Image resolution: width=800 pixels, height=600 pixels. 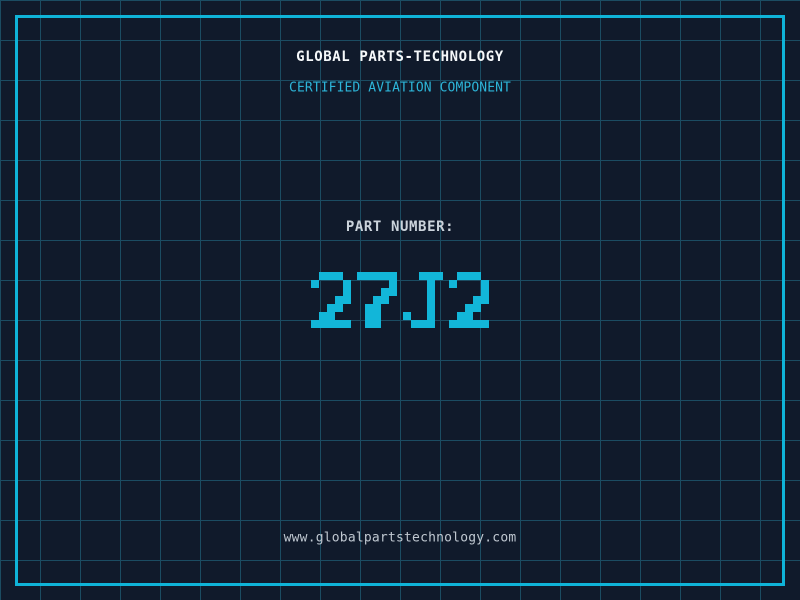 I want to click on part-number-pixel-display, so click(x=400, y=300).